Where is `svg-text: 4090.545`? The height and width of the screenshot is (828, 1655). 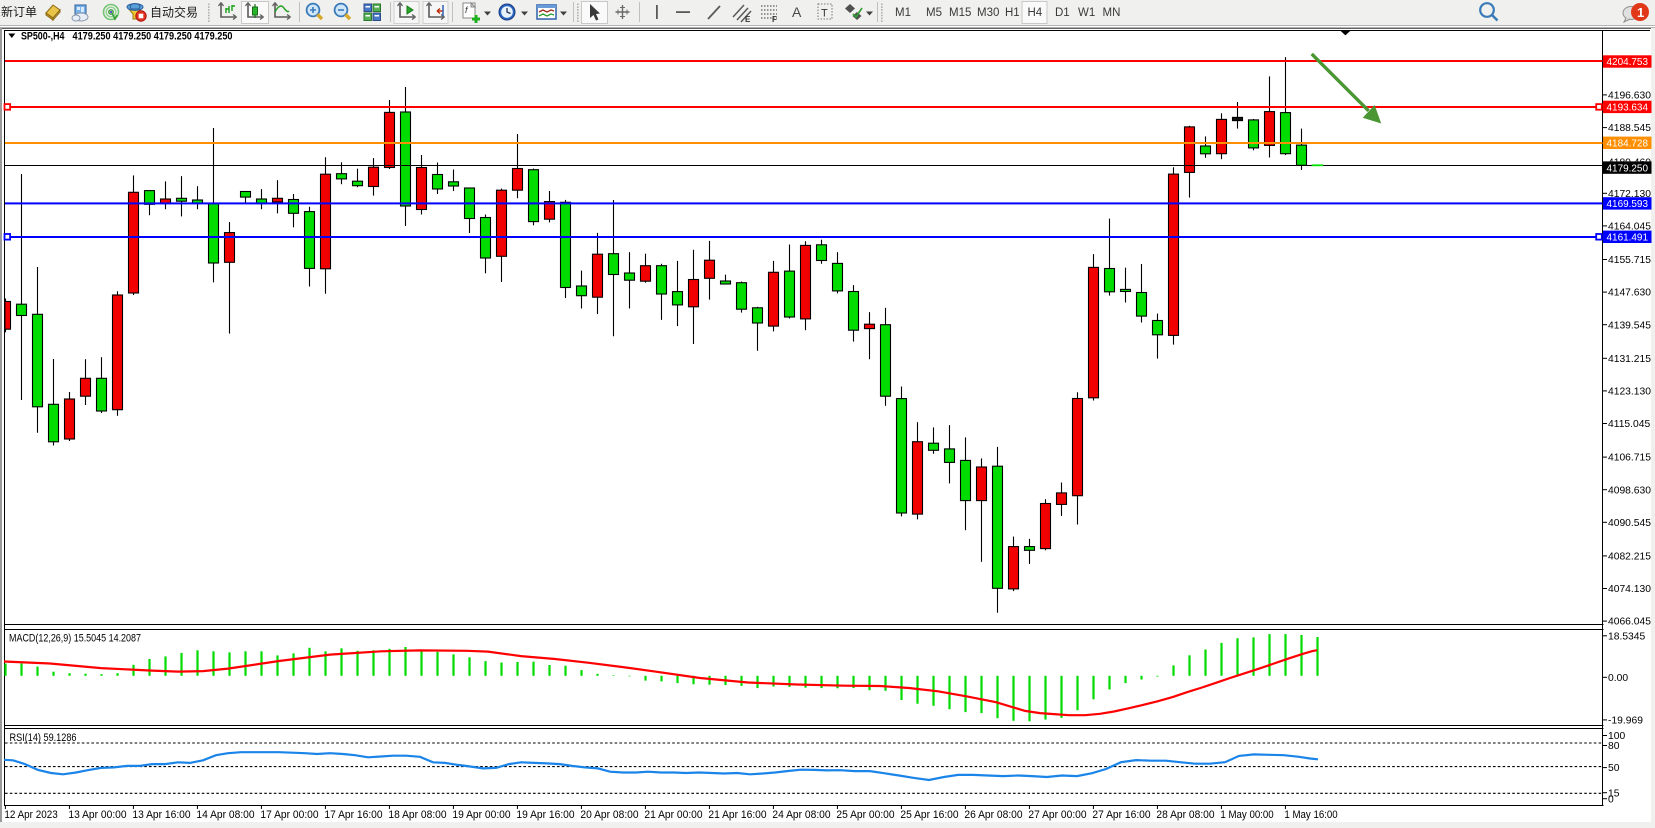 svg-text: 4090.545 is located at coordinates (1629, 523).